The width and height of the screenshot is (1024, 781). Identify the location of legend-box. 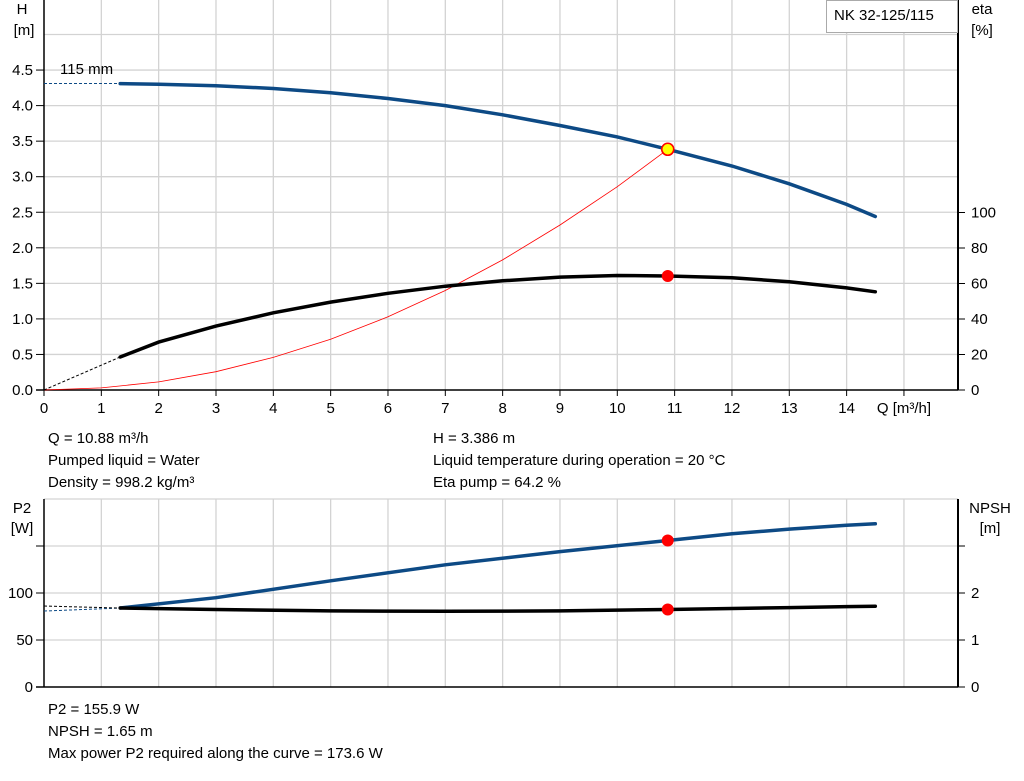
(892, 16).